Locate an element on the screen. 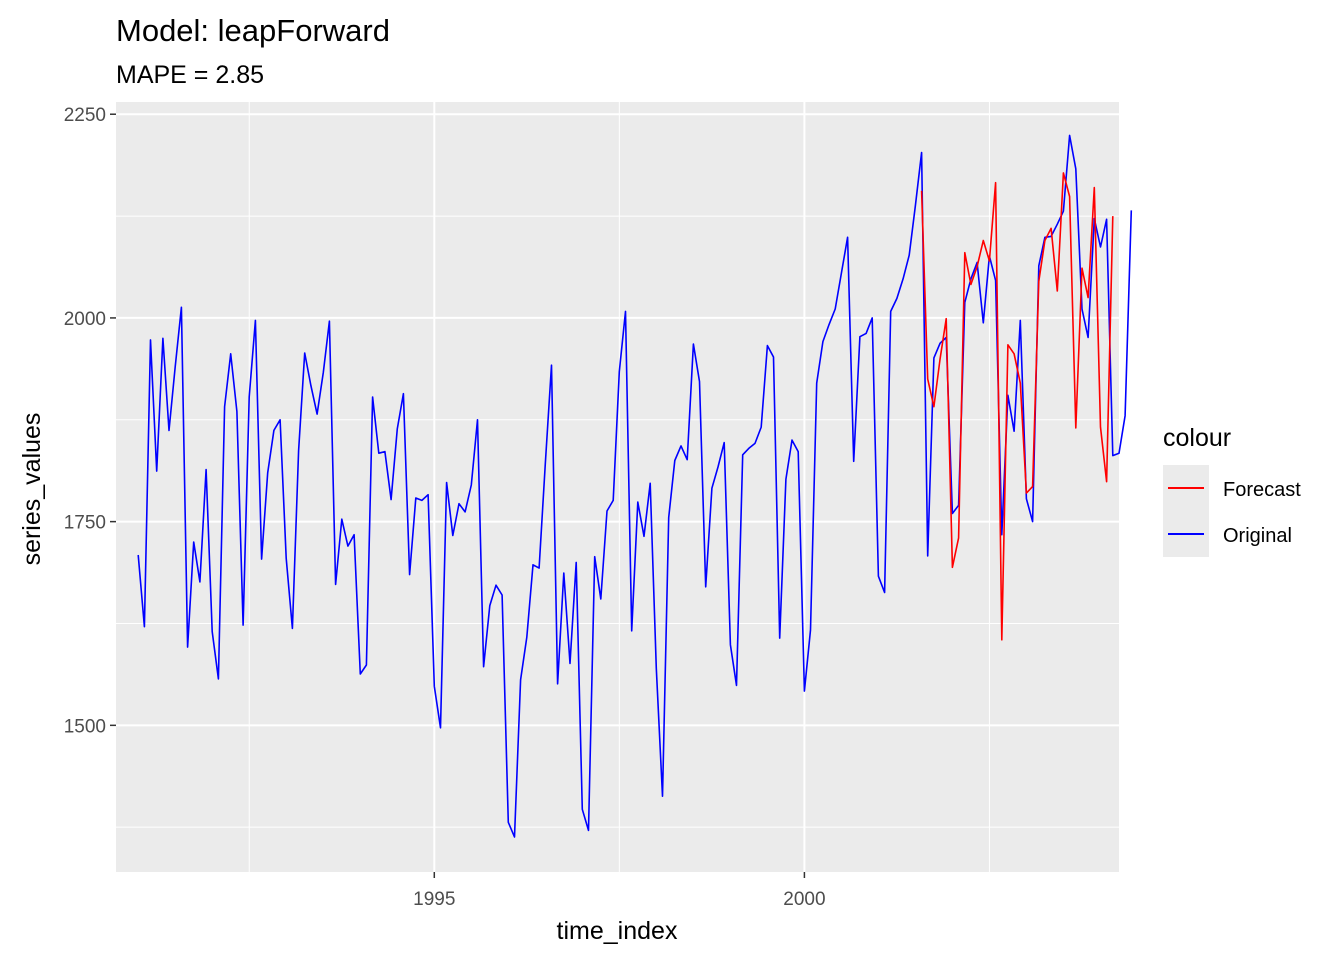  legend-label-forecast: Forecast is located at coordinates (1262, 490).